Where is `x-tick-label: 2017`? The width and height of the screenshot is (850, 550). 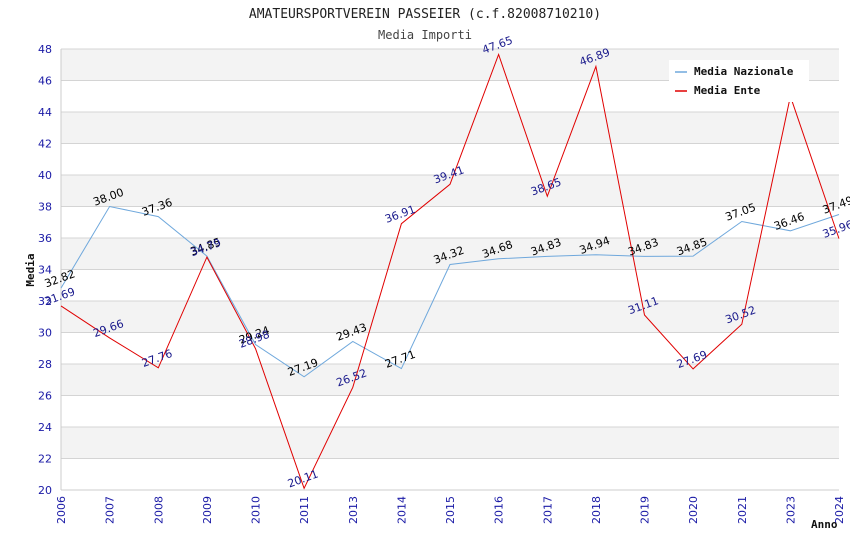 x-tick-label: 2017 is located at coordinates (547, 510).